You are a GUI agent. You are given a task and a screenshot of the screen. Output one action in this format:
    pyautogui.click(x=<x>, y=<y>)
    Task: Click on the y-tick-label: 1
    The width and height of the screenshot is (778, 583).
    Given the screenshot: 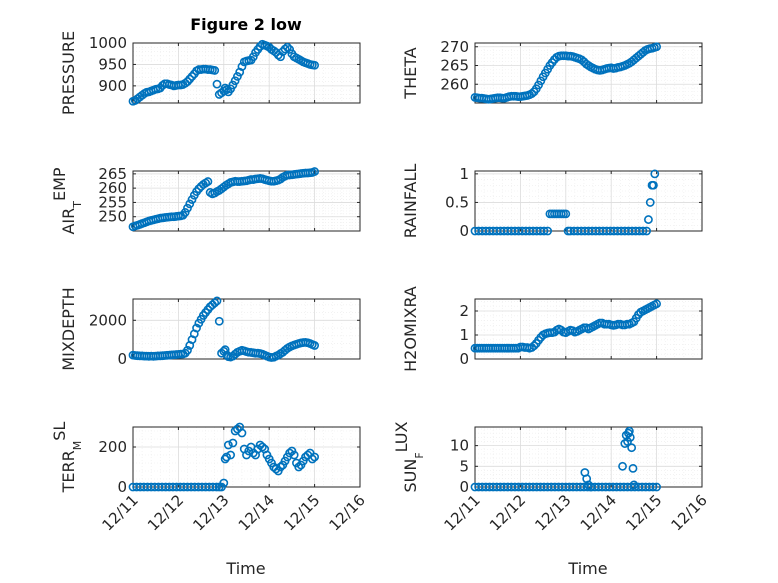 What is the action you would take?
    pyautogui.click(x=464, y=174)
    